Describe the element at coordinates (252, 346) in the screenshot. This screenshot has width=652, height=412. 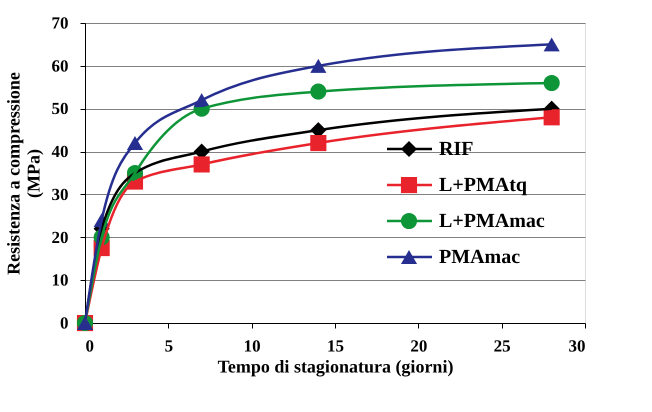
I see `x-tick-label: 10` at that location.